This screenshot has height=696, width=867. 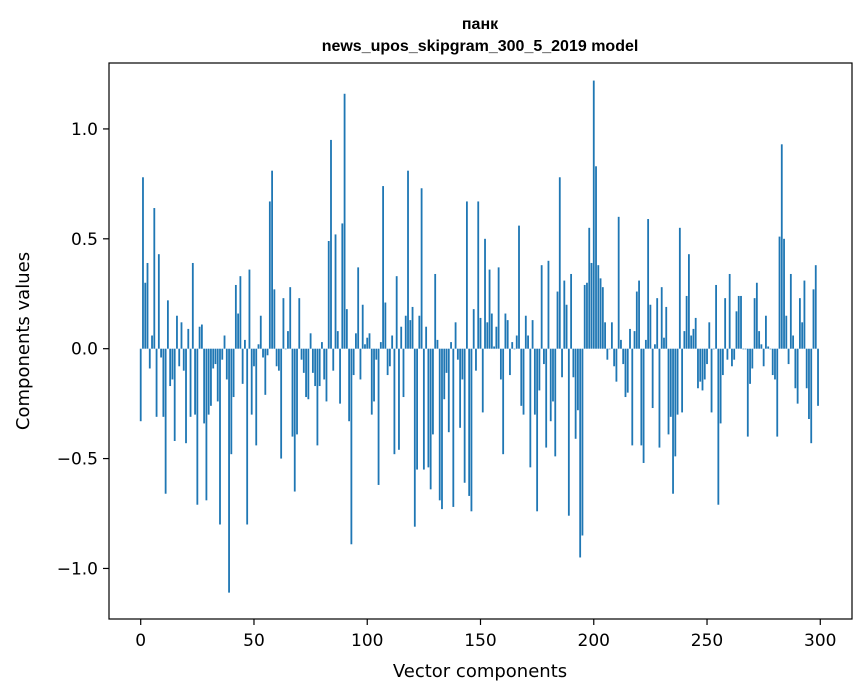 What do you see at coordinates (707, 641) in the screenshot?
I see `x-tick-label: 250` at bounding box center [707, 641].